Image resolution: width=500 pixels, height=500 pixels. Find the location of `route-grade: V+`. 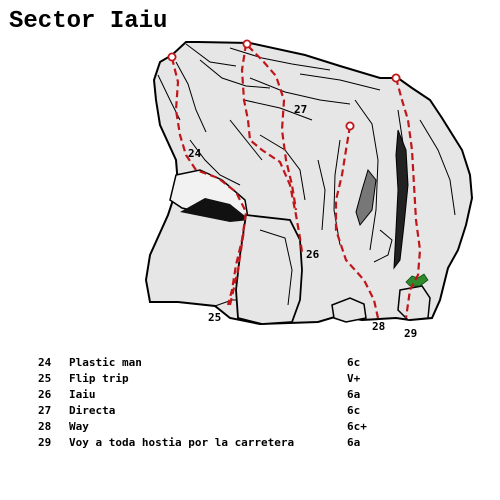

route-grade: V+ is located at coordinates (354, 378).